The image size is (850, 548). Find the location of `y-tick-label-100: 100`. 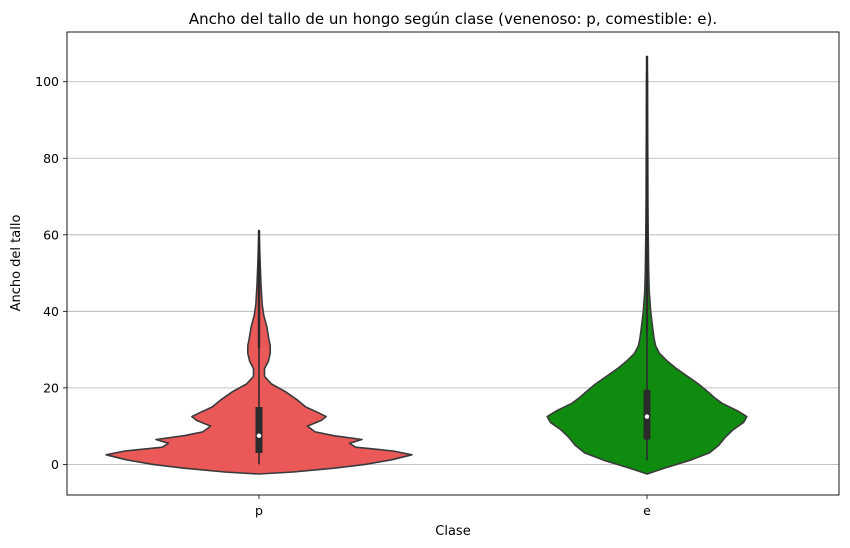

y-tick-label-100: 100 is located at coordinates (47, 81).